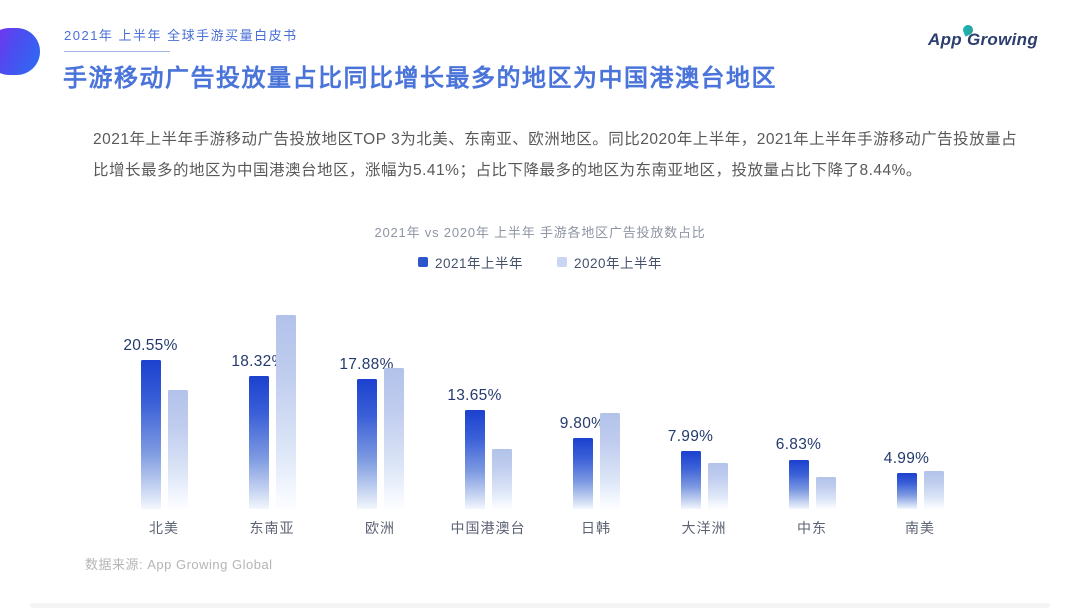 The width and height of the screenshot is (1080, 608). Describe the element at coordinates (422, 262) in the screenshot. I see `legend-marker-2021` at that location.